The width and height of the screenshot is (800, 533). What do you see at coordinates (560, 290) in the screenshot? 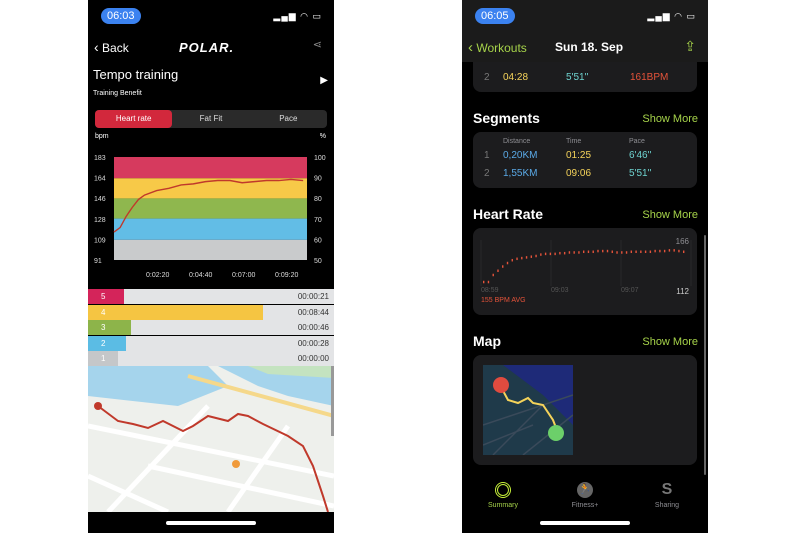
I see `x-tick: 09:03` at bounding box center [560, 290].